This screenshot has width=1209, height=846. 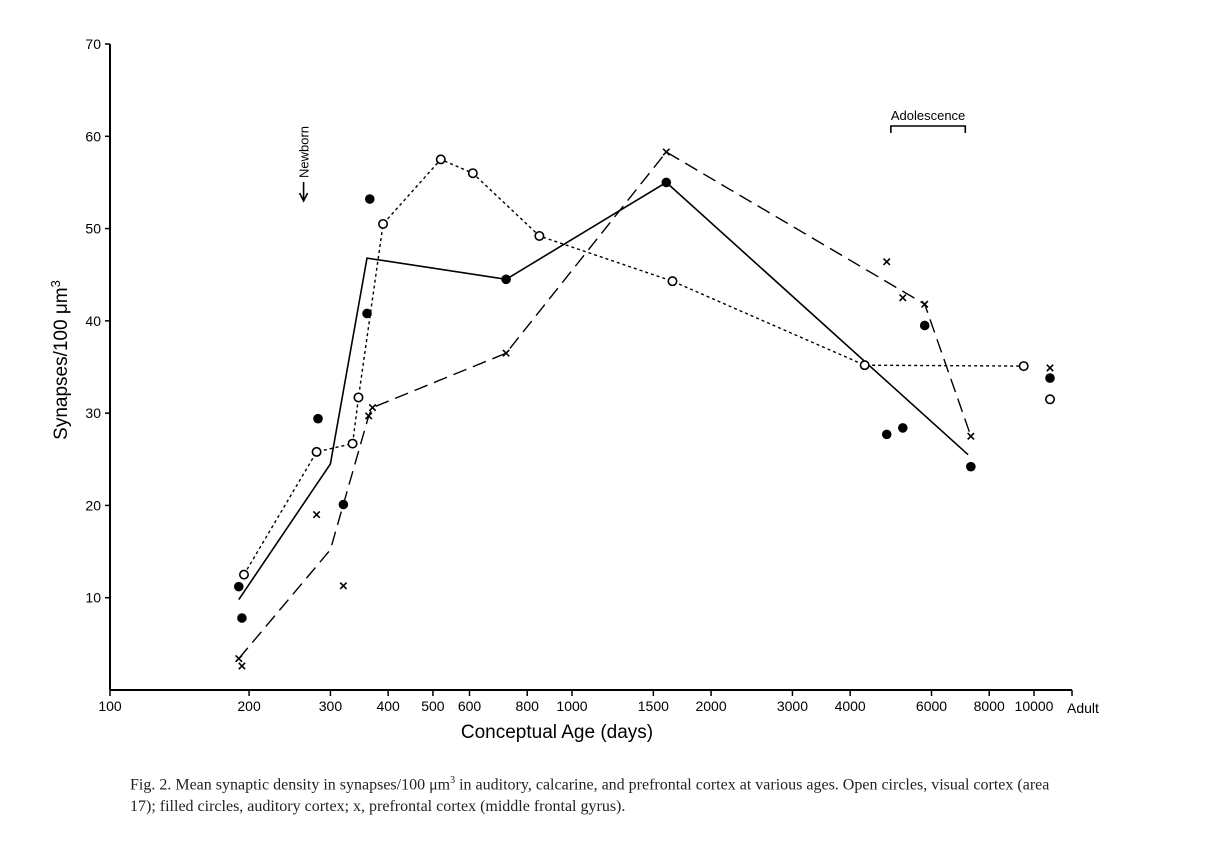 I want to click on x-tick-label: 800, so click(x=528, y=706).